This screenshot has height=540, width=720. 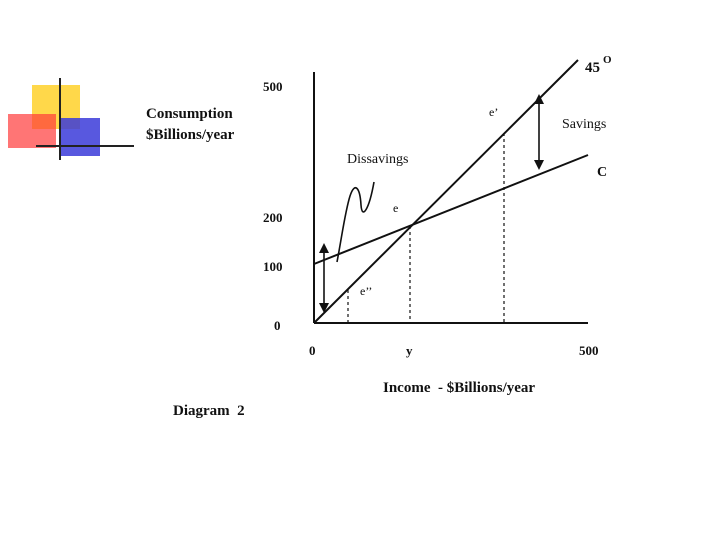 I want to click on y-tick-0: 0, so click(x=277, y=325).